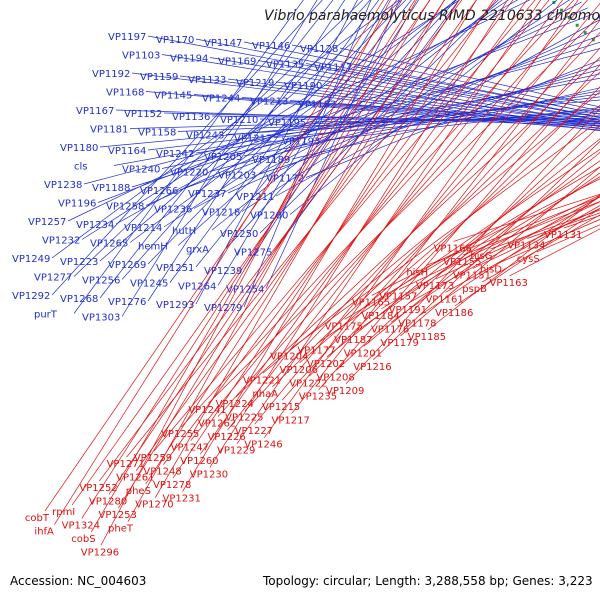  Describe the element at coordinates (121, 529) in the screenshot. I see `reverse-gene-label: pheT` at that location.